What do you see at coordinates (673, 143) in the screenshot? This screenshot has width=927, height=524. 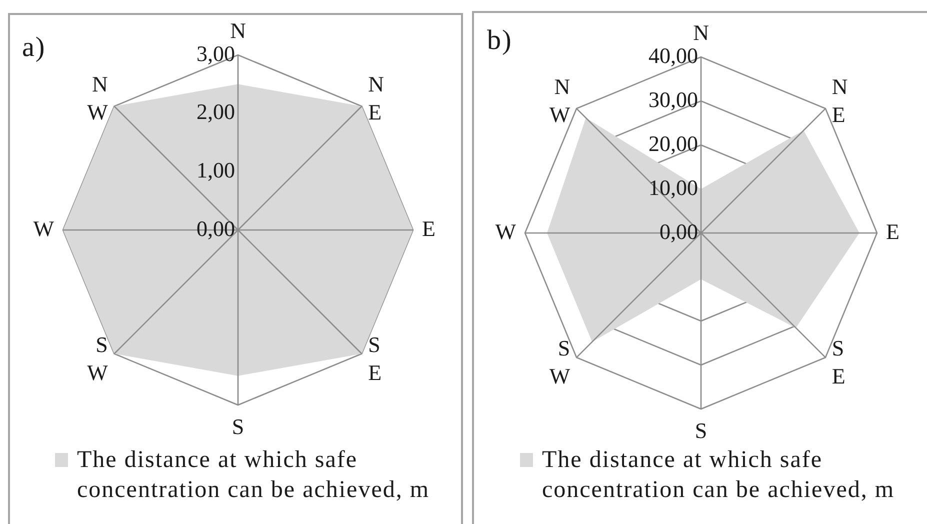 I see `y-tick-label: 20,00` at bounding box center [673, 143].